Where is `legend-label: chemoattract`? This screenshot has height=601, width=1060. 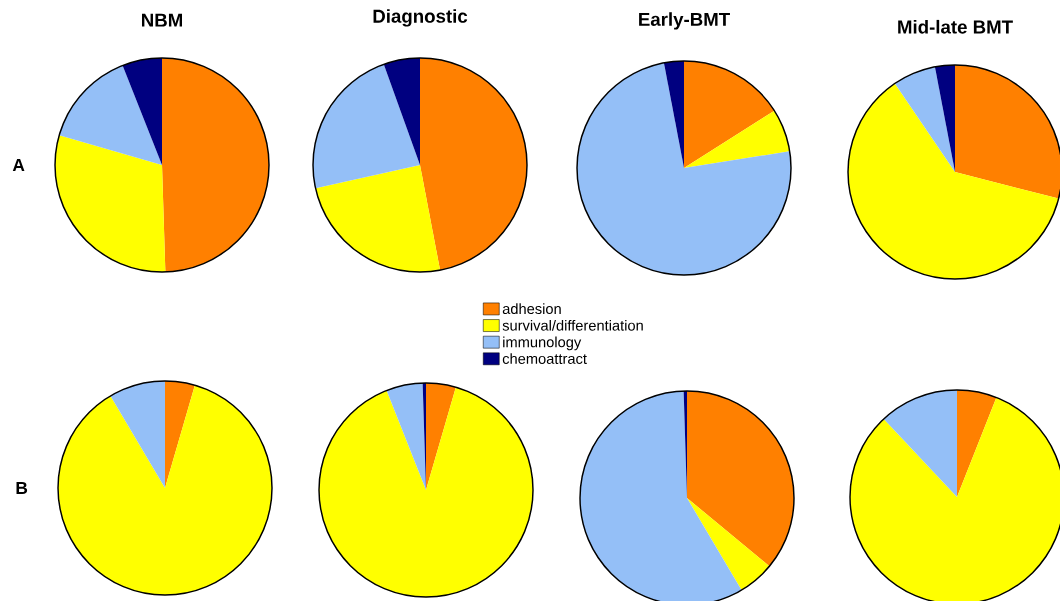 legend-label: chemoattract is located at coordinates (544, 358).